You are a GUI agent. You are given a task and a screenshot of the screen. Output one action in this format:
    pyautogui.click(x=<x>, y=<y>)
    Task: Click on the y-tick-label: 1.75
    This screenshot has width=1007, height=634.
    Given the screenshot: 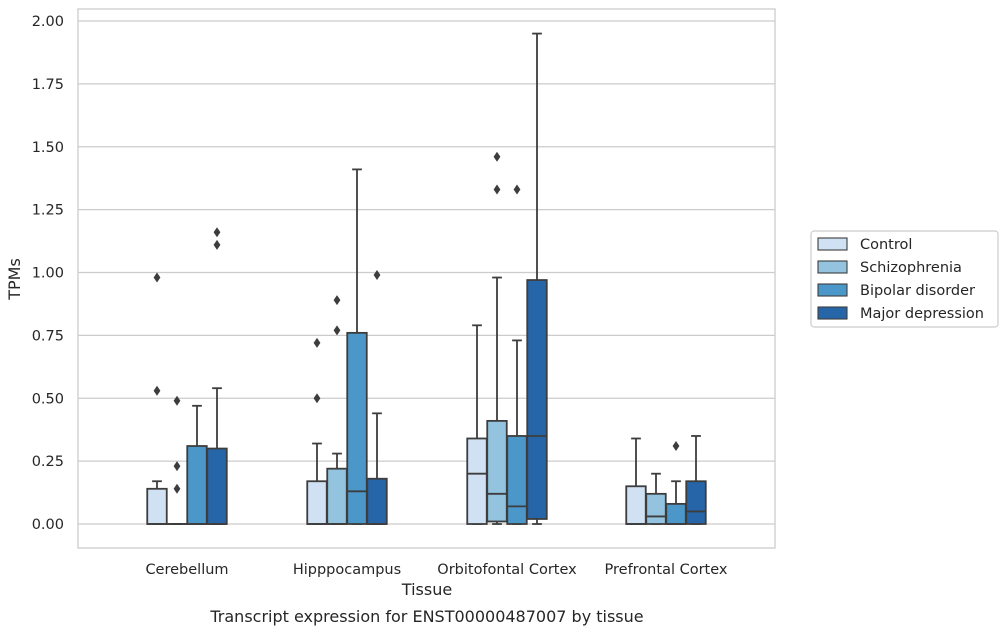 What is the action you would take?
    pyautogui.click(x=48, y=85)
    